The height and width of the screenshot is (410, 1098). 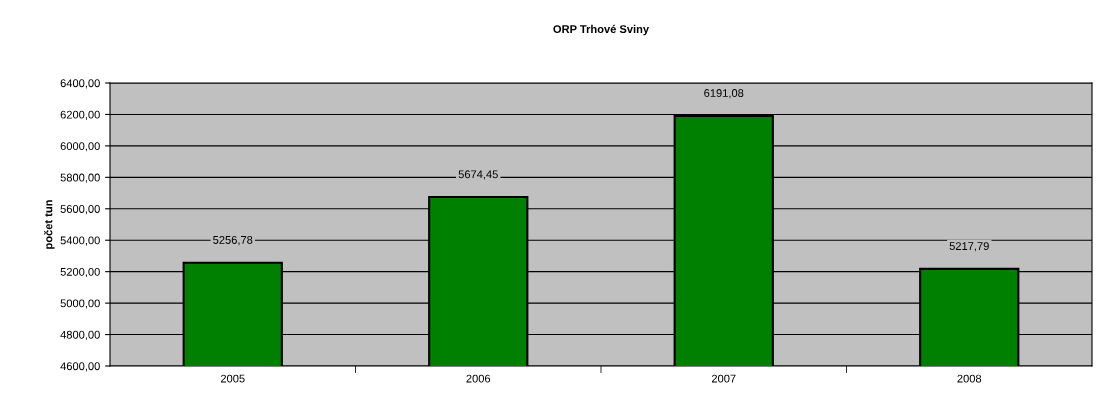 I want to click on x-tick-label: 2005, so click(x=232, y=378).